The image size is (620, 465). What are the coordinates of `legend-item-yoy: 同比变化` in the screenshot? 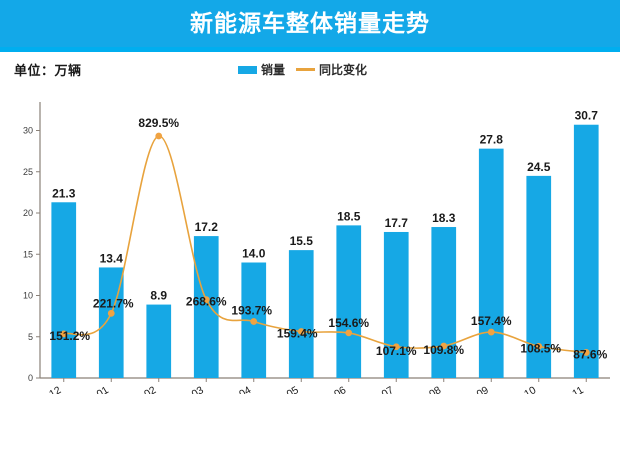 It's located at (331, 69).